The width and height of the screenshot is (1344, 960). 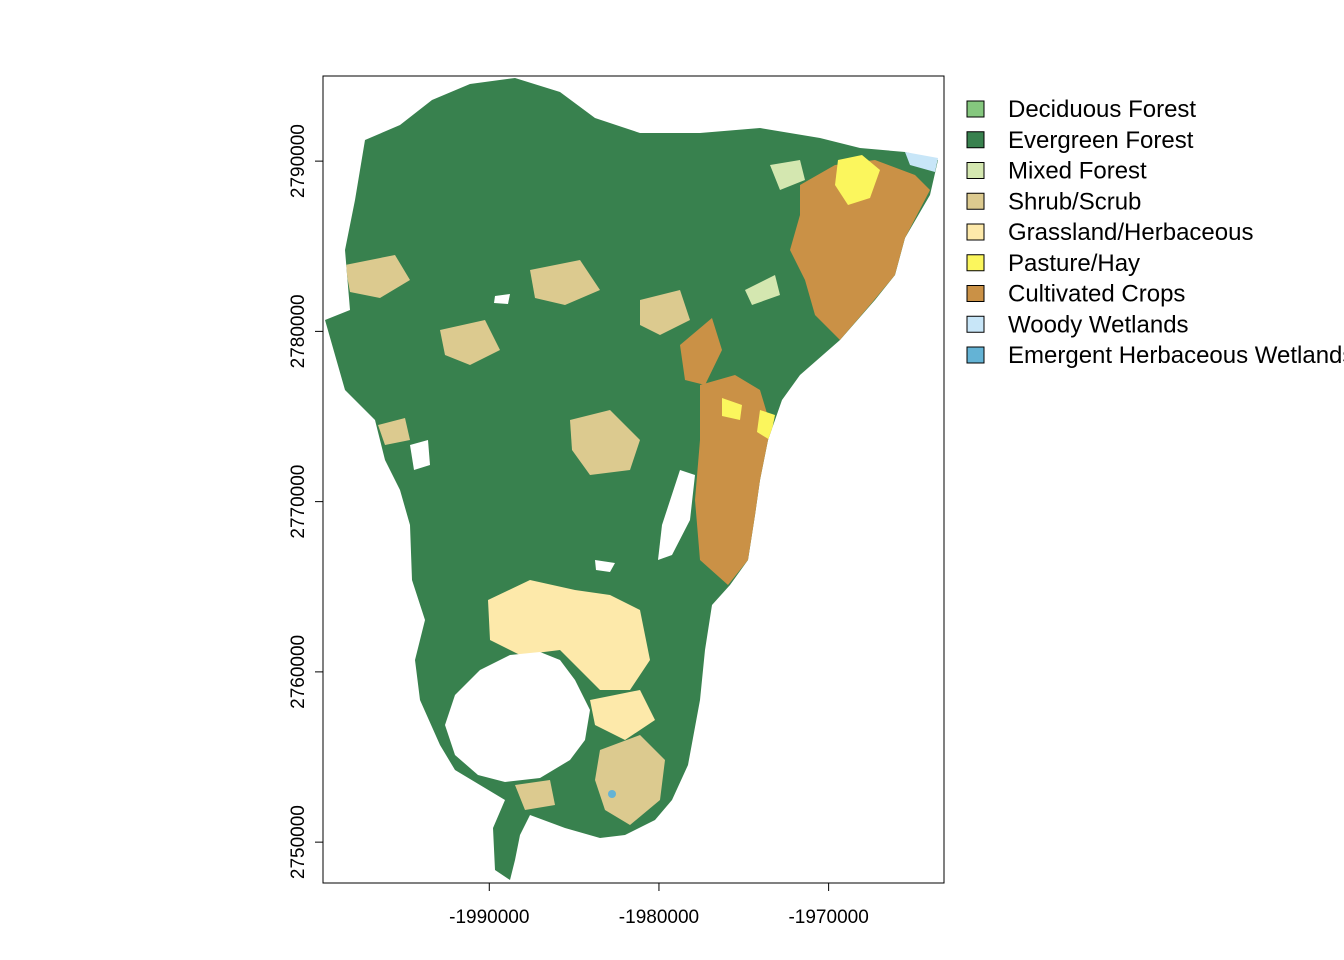 I want to click on y-tick-label: 2790000, so click(x=298, y=161).